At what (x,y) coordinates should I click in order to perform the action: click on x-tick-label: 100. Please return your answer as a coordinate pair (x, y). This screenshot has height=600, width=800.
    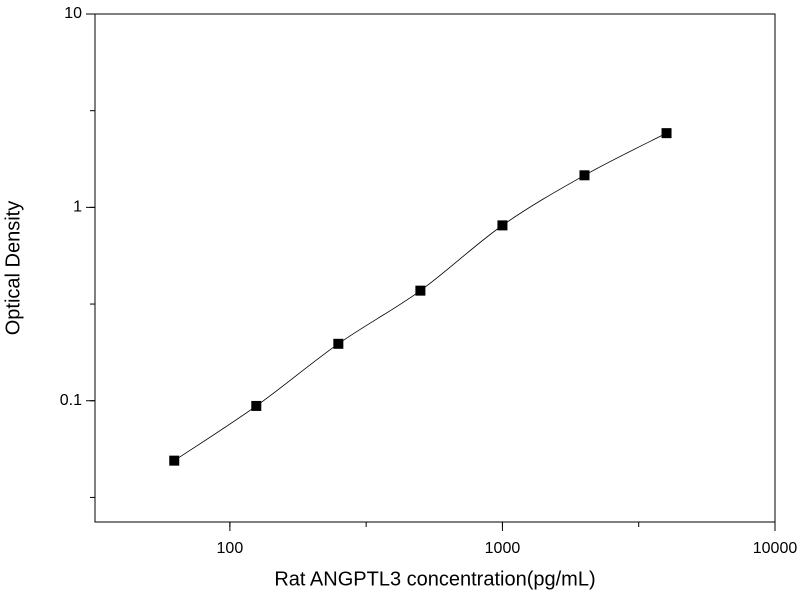
    Looking at the image, I should click on (230, 548).